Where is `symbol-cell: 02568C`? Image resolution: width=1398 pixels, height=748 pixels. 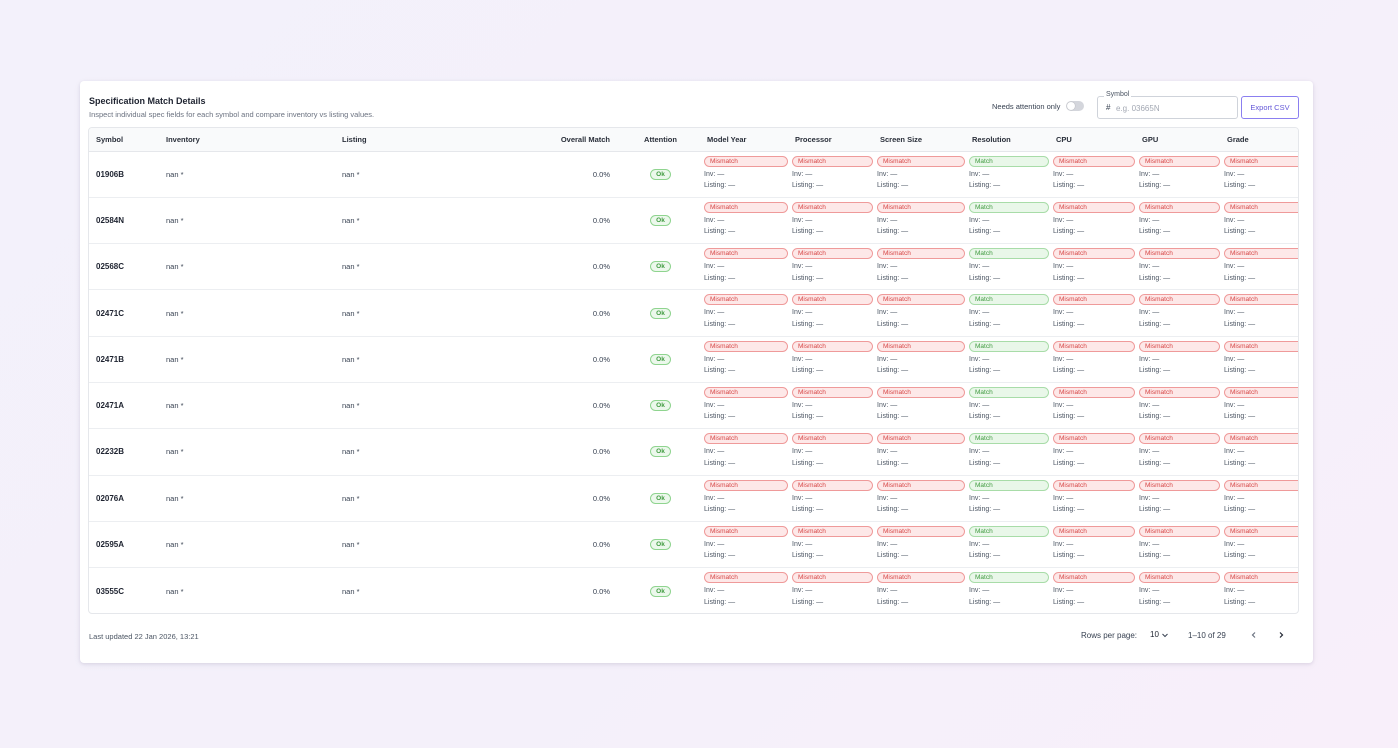
symbol-cell: 02568C is located at coordinates (110, 267).